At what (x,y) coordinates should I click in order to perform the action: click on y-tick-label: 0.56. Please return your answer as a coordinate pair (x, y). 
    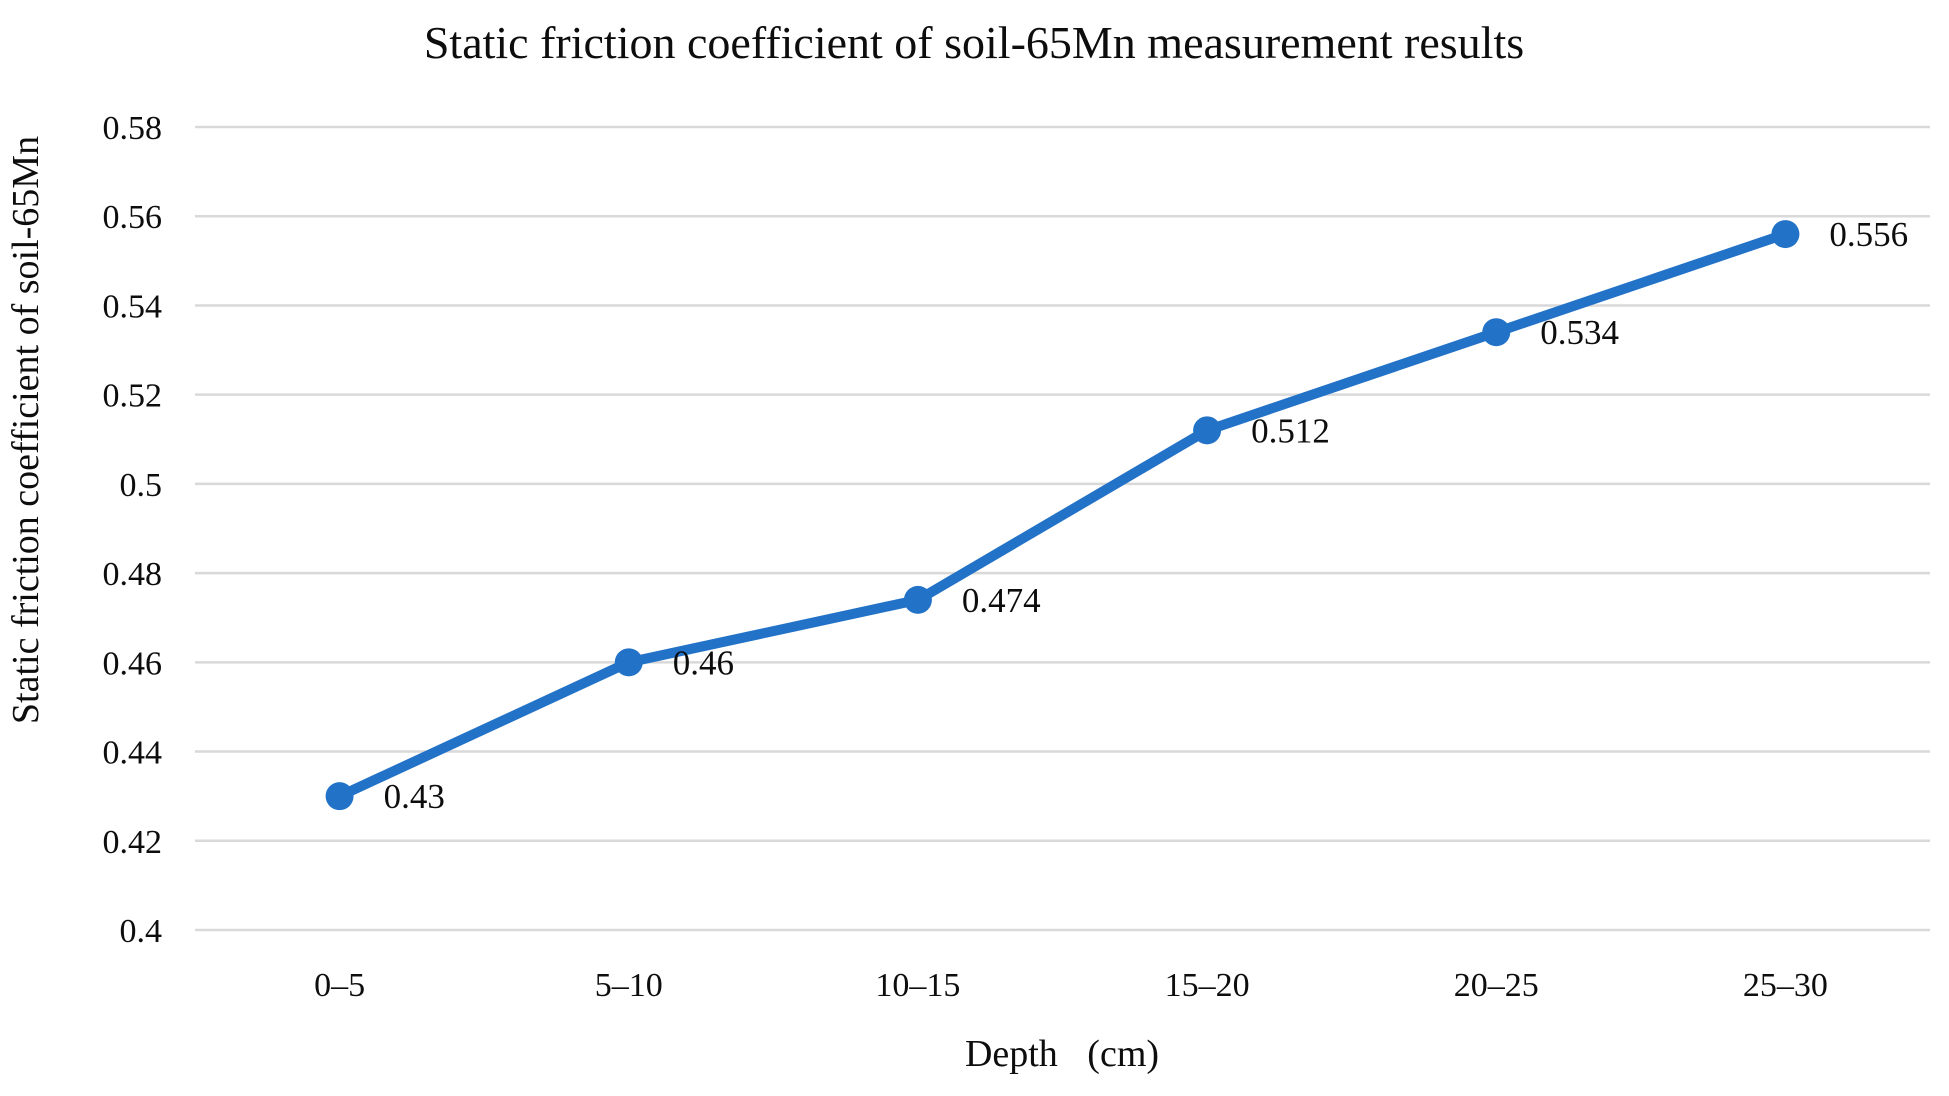
    Looking at the image, I should click on (133, 217).